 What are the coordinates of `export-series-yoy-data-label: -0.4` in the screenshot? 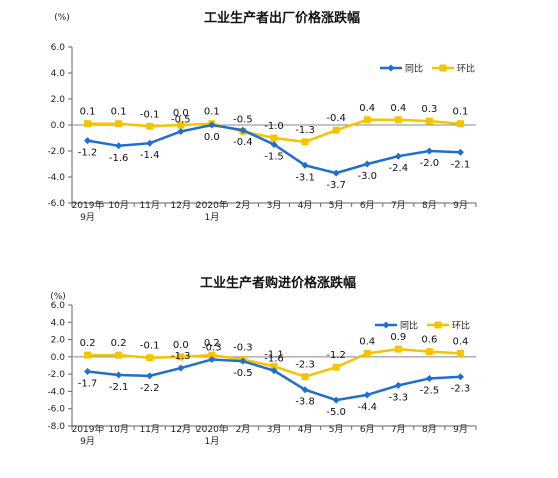 It's located at (243, 142).